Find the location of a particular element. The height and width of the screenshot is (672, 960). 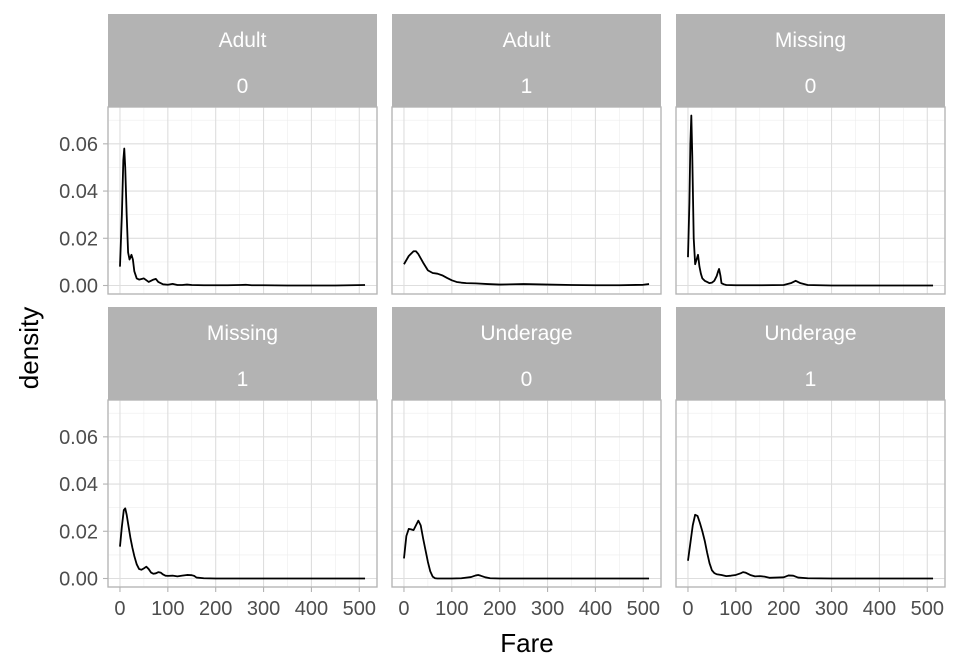

facet-panel: Underage 0 is located at coordinates (526, 447).